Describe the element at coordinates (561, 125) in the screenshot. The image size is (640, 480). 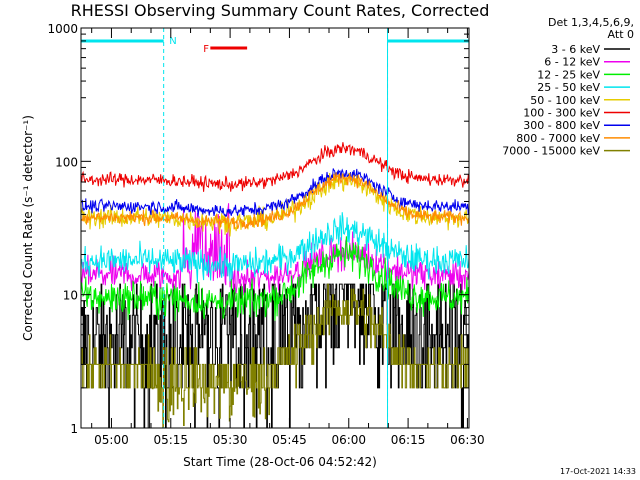
I see `legend-label: 300 - 800 keV` at that location.